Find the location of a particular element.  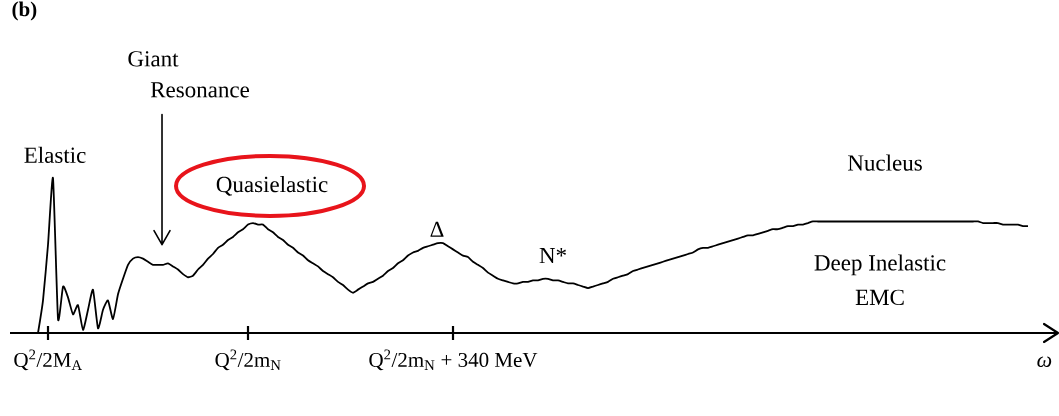

annotation: Quasielastic is located at coordinates (272, 186).